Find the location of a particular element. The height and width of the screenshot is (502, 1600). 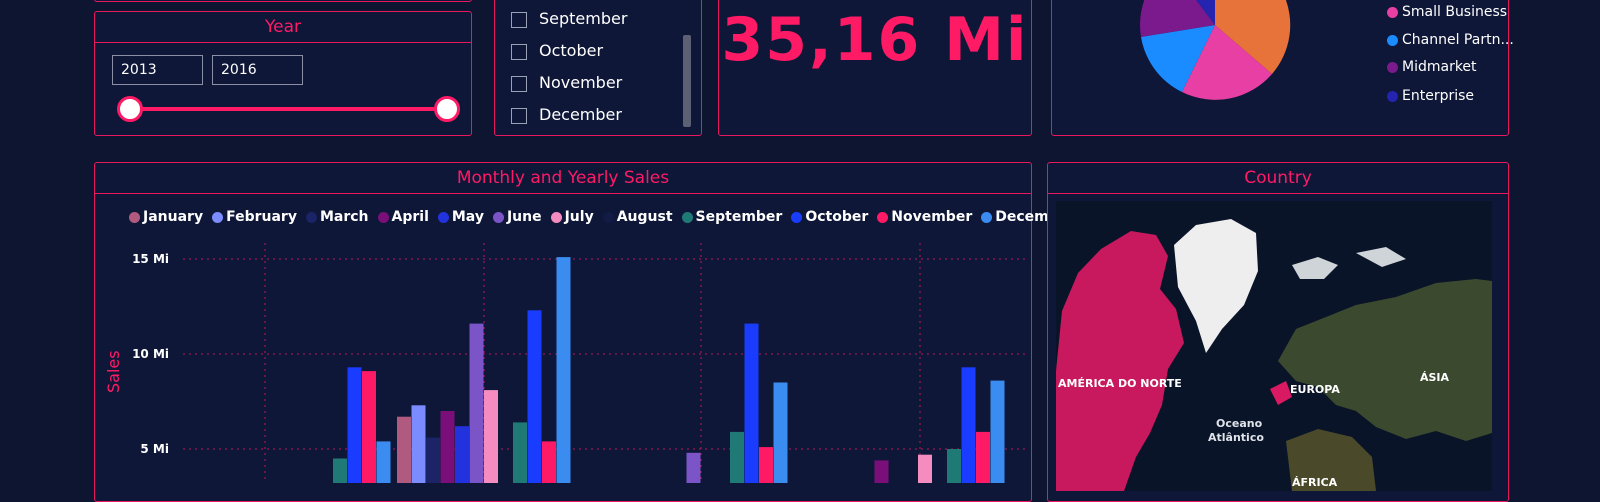

kpi-card: 35,16 Mi is located at coordinates (875, 68).